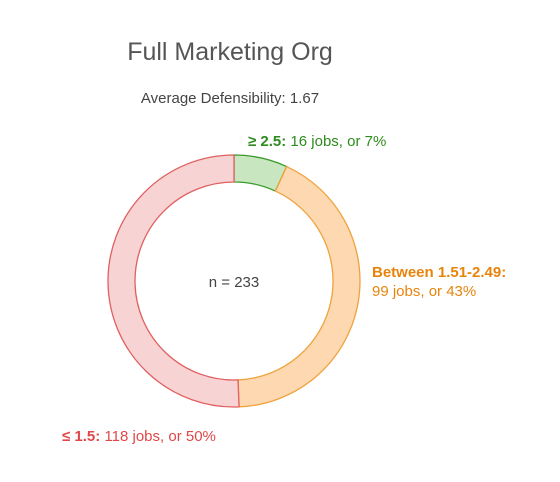  What do you see at coordinates (160, 436) in the screenshot?
I see `slice-label-low-detail: 118 jobs, or 50%` at bounding box center [160, 436].